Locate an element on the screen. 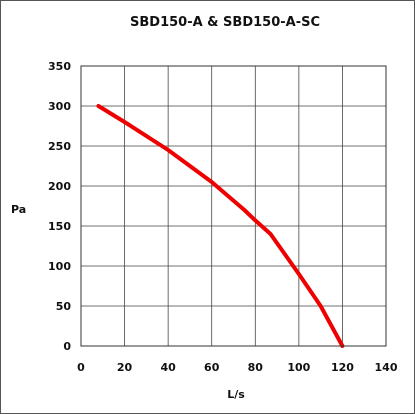 The width and height of the screenshot is (415, 414). y-tick-label: 250 is located at coordinates (59, 146).